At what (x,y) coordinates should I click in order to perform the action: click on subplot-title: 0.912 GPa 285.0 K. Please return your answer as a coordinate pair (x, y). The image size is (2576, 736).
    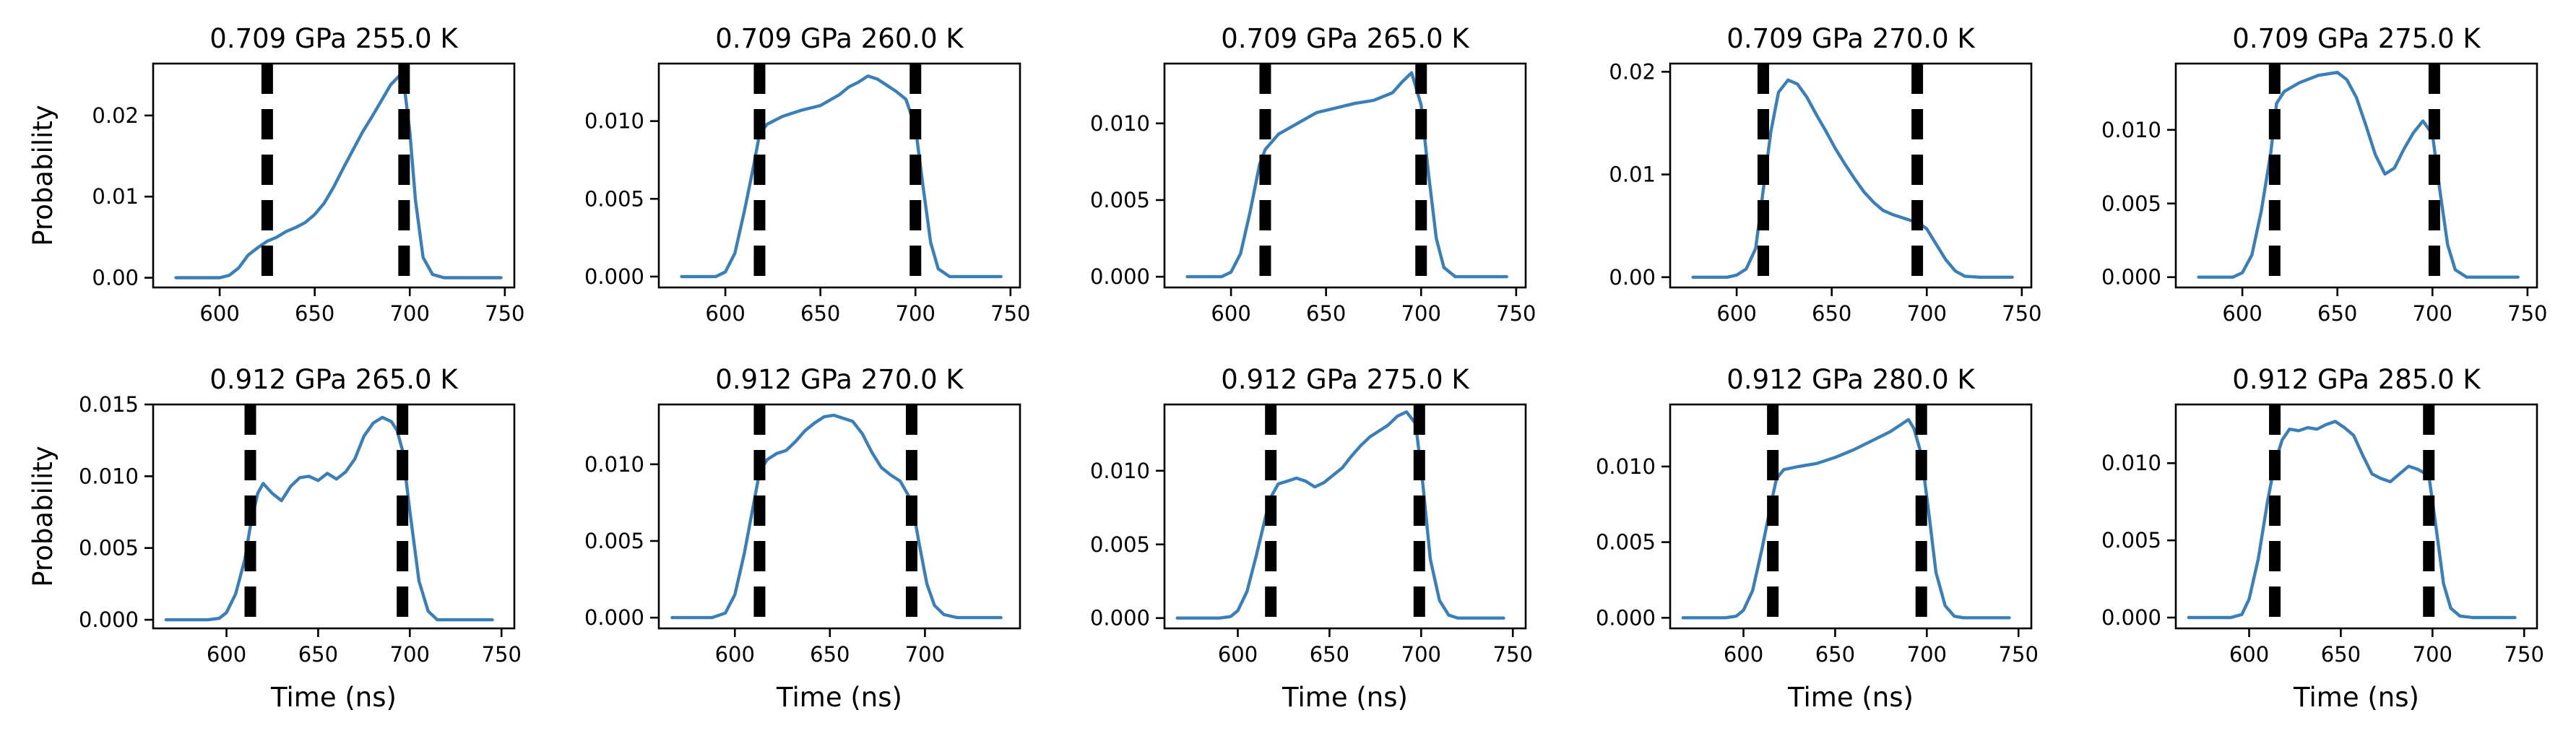
    Looking at the image, I should click on (2356, 379).